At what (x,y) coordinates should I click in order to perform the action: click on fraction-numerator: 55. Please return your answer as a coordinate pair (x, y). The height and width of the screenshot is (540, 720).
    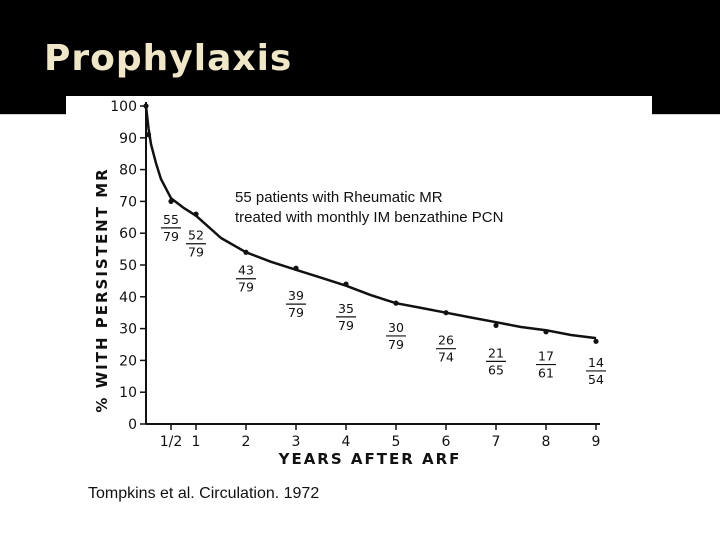
    Looking at the image, I should click on (171, 219).